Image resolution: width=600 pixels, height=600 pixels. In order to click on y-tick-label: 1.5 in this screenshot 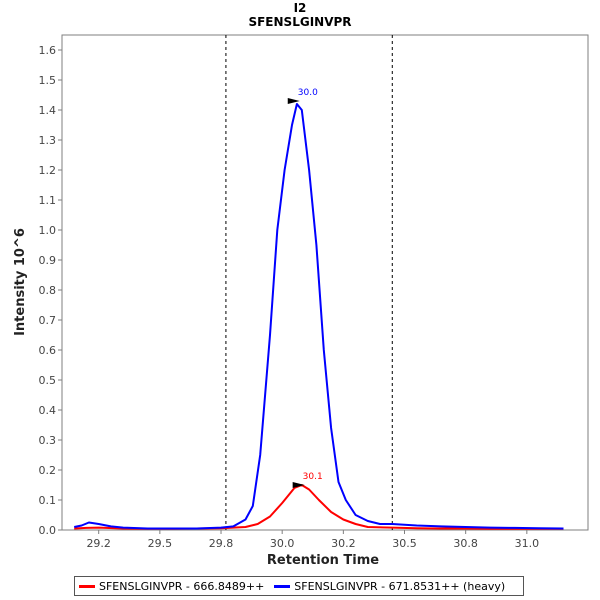, I will do `click(48, 80)`.